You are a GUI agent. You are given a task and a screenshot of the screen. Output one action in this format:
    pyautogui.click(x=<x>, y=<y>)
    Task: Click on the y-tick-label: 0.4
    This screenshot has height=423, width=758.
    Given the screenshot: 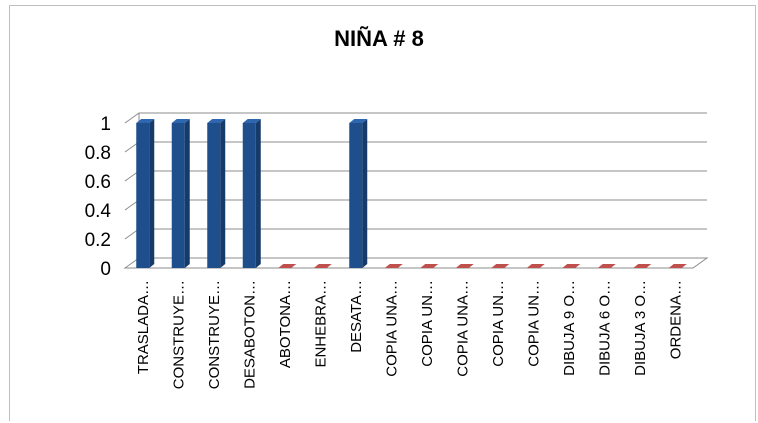 What is the action you would take?
    pyautogui.click(x=98, y=211)
    